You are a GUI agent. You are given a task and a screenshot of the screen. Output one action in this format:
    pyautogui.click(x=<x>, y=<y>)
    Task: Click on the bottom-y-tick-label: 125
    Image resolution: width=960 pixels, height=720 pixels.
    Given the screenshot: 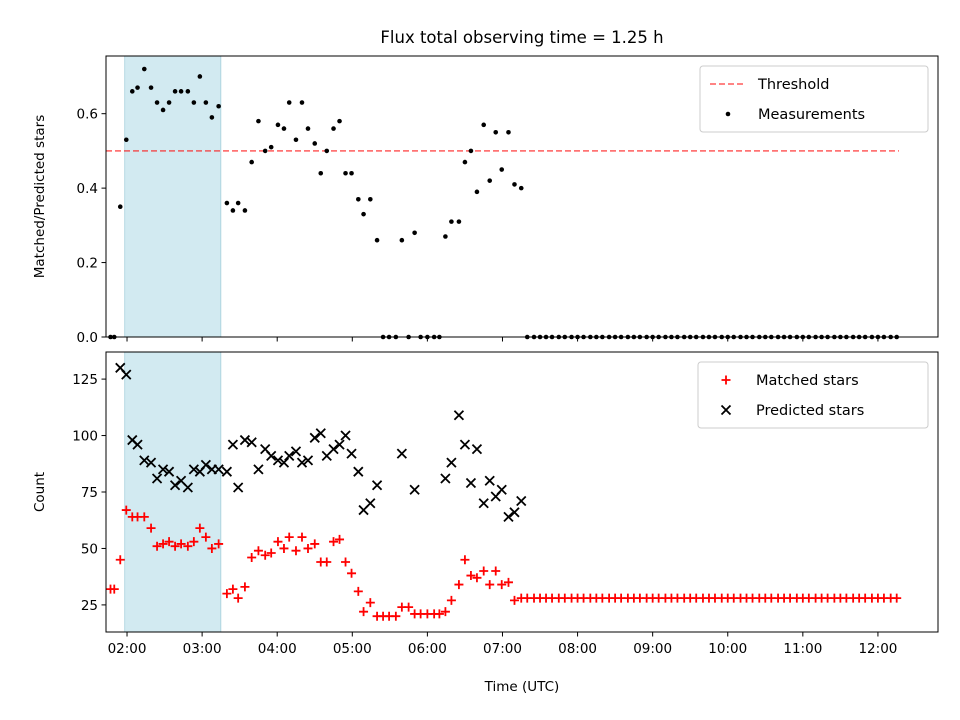 What is the action you would take?
    pyautogui.click(x=85, y=380)
    